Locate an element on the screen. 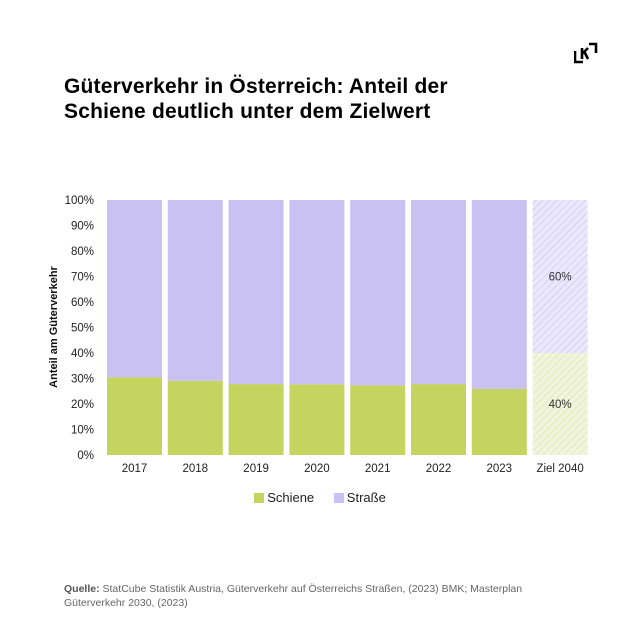 This screenshot has width=640, height=640. chart-title-line-2: Schiene deutlich unter dem Zielwert is located at coordinates (247, 111).